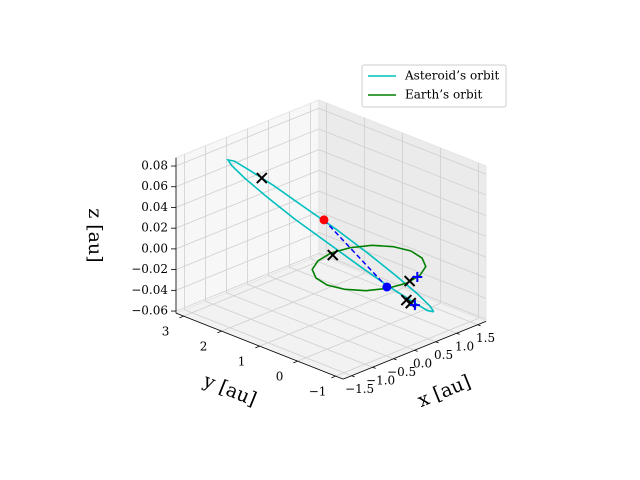 Image resolution: width=640 pixels, height=480 pixels. Describe the element at coordinates (242, 362) in the screenshot. I see `y-tick-label: 1` at that location.